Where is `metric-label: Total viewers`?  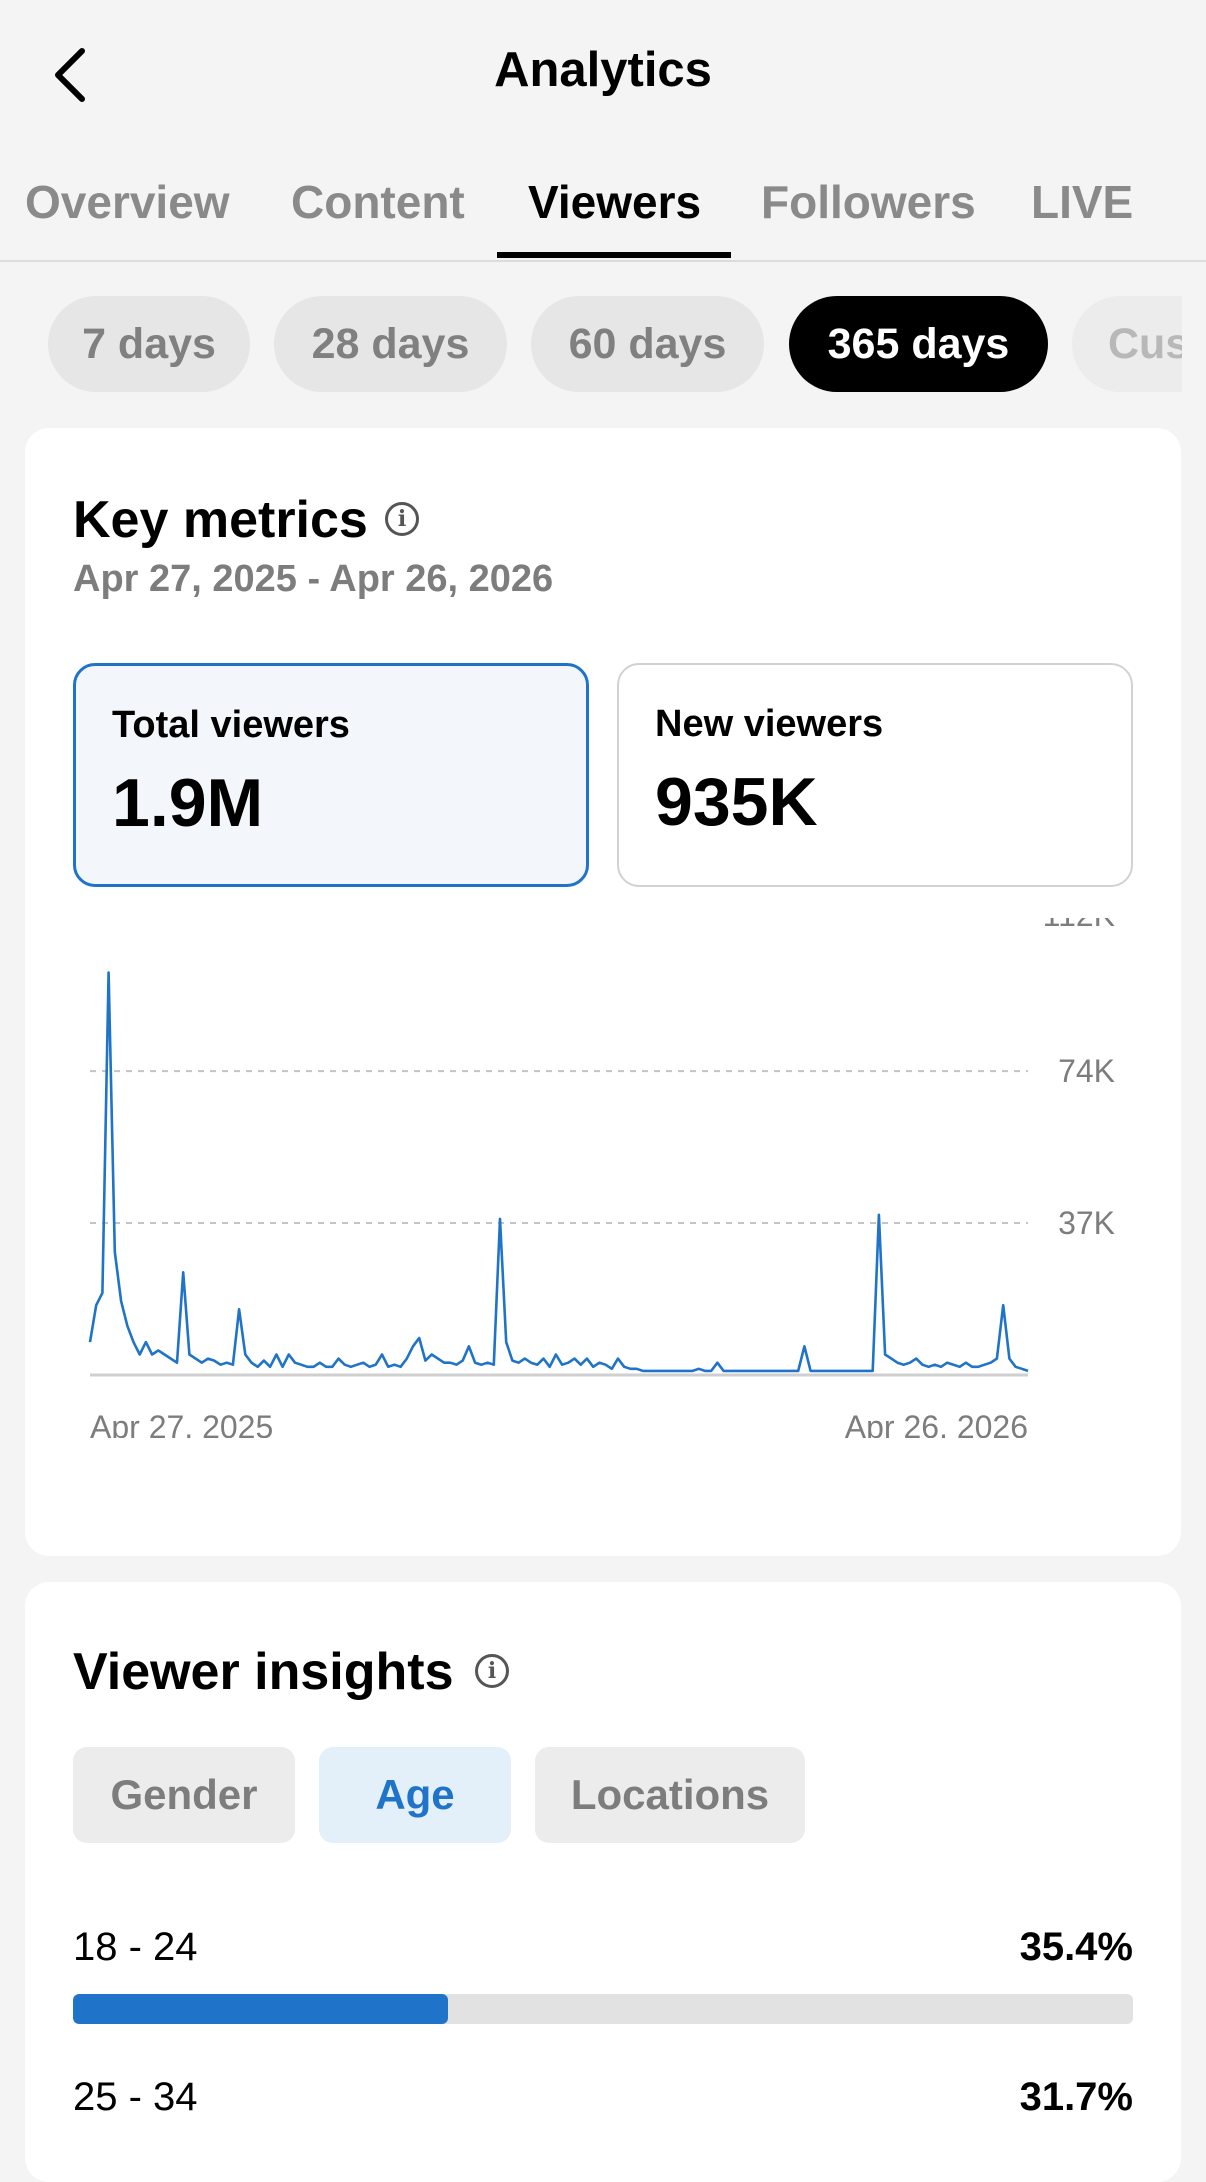 metric-label: Total viewers is located at coordinates (231, 725).